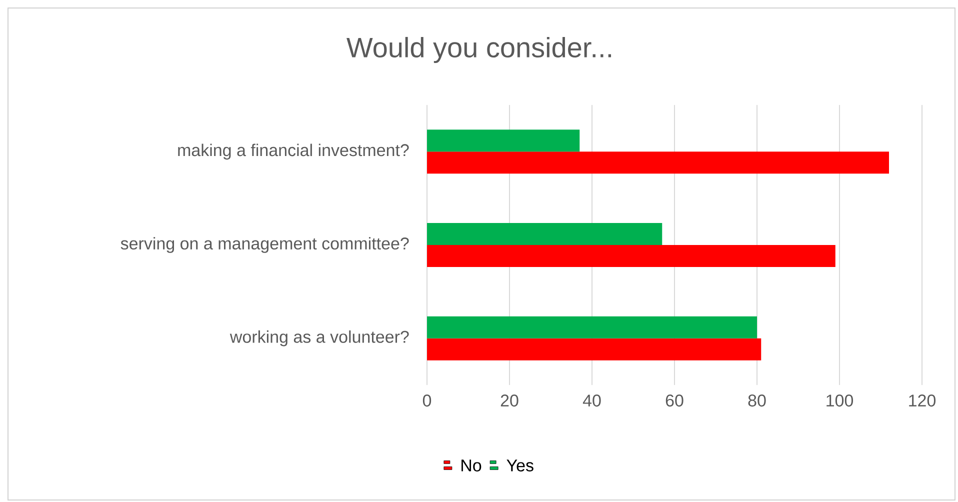 Image resolution: width=958 pixels, height=502 pixels. What do you see at coordinates (840, 400) in the screenshot?
I see `x-tick-label: 100` at bounding box center [840, 400].